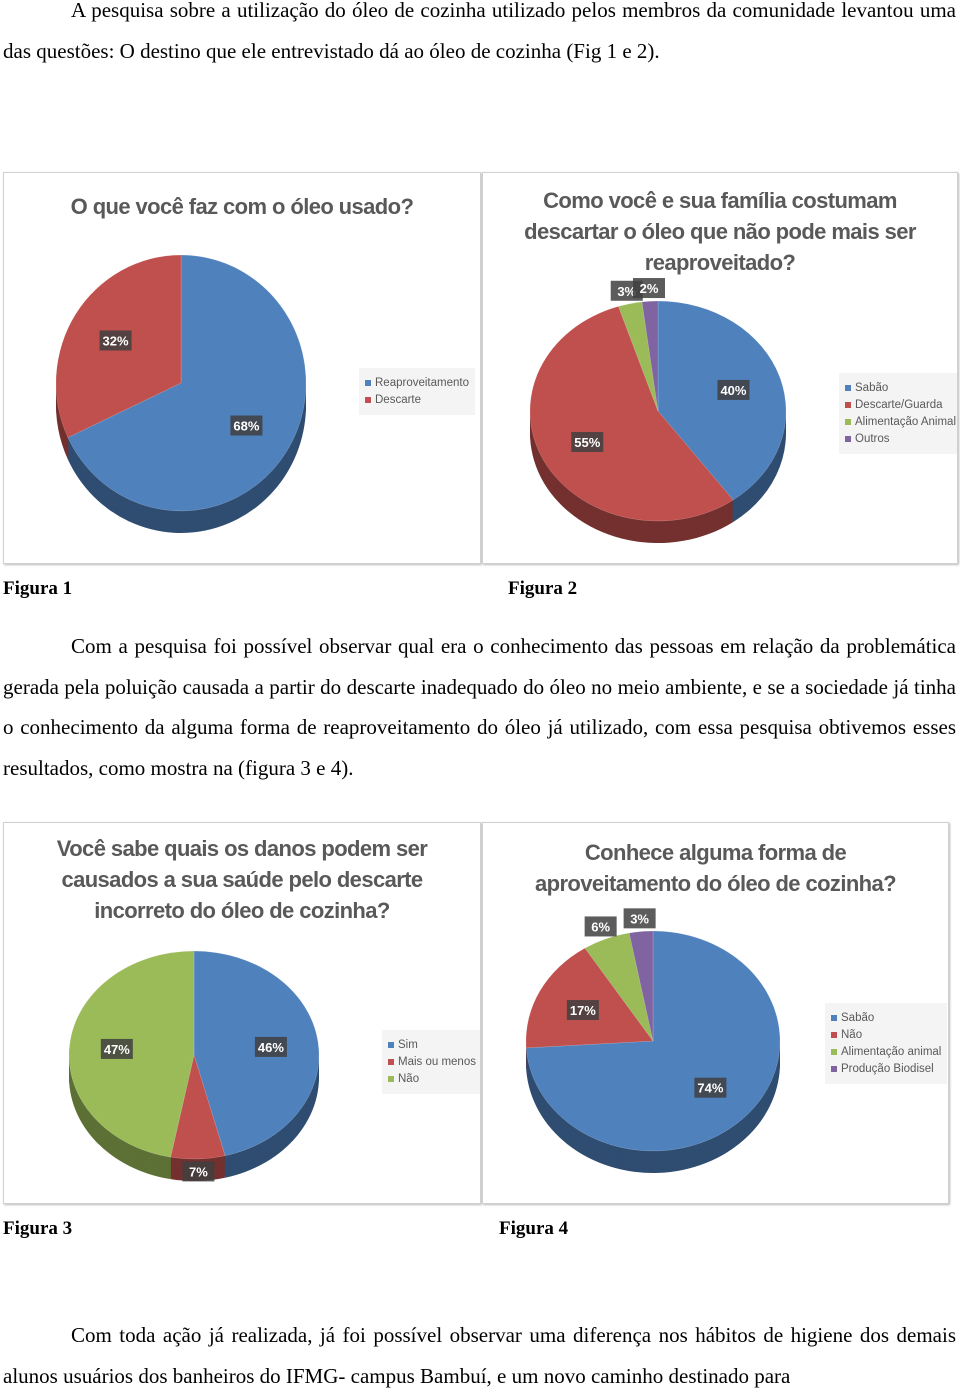  What do you see at coordinates (891, 1052) in the screenshot?
I see `legend-label: Alimentação animal` at bounding box center [891, 1052].